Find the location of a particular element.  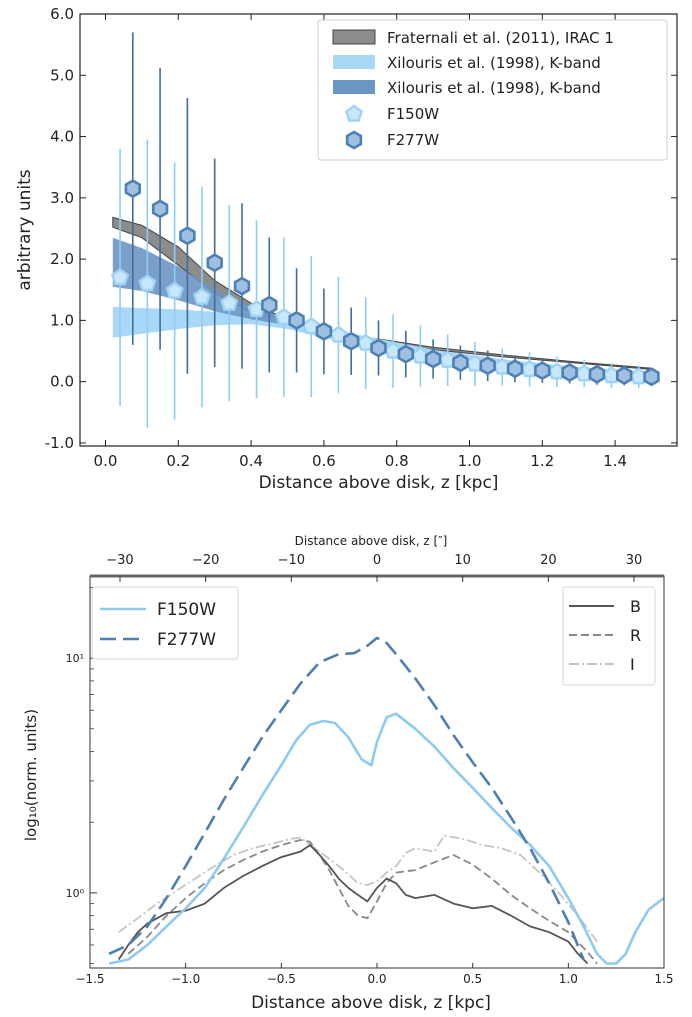

legend-label-b: B is located at coordinates (635, 606).